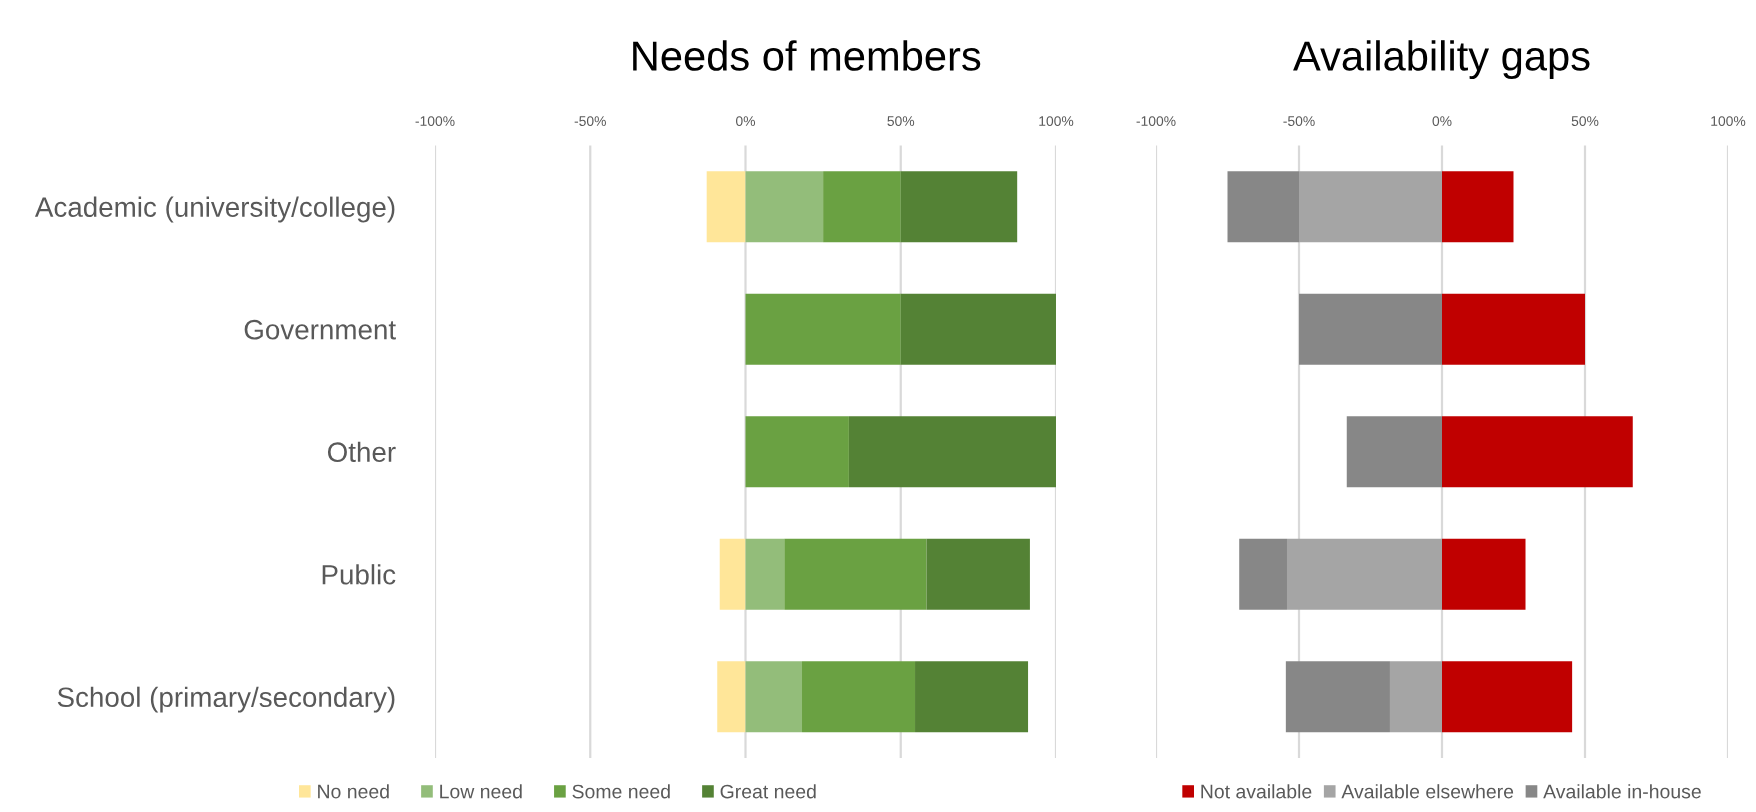 This screenshot has width=1756, height=812. What do you see at coordinates (1256, 791) in the screenshot?
I see `legend-label: Not available` at bounding box center [1256, 791].